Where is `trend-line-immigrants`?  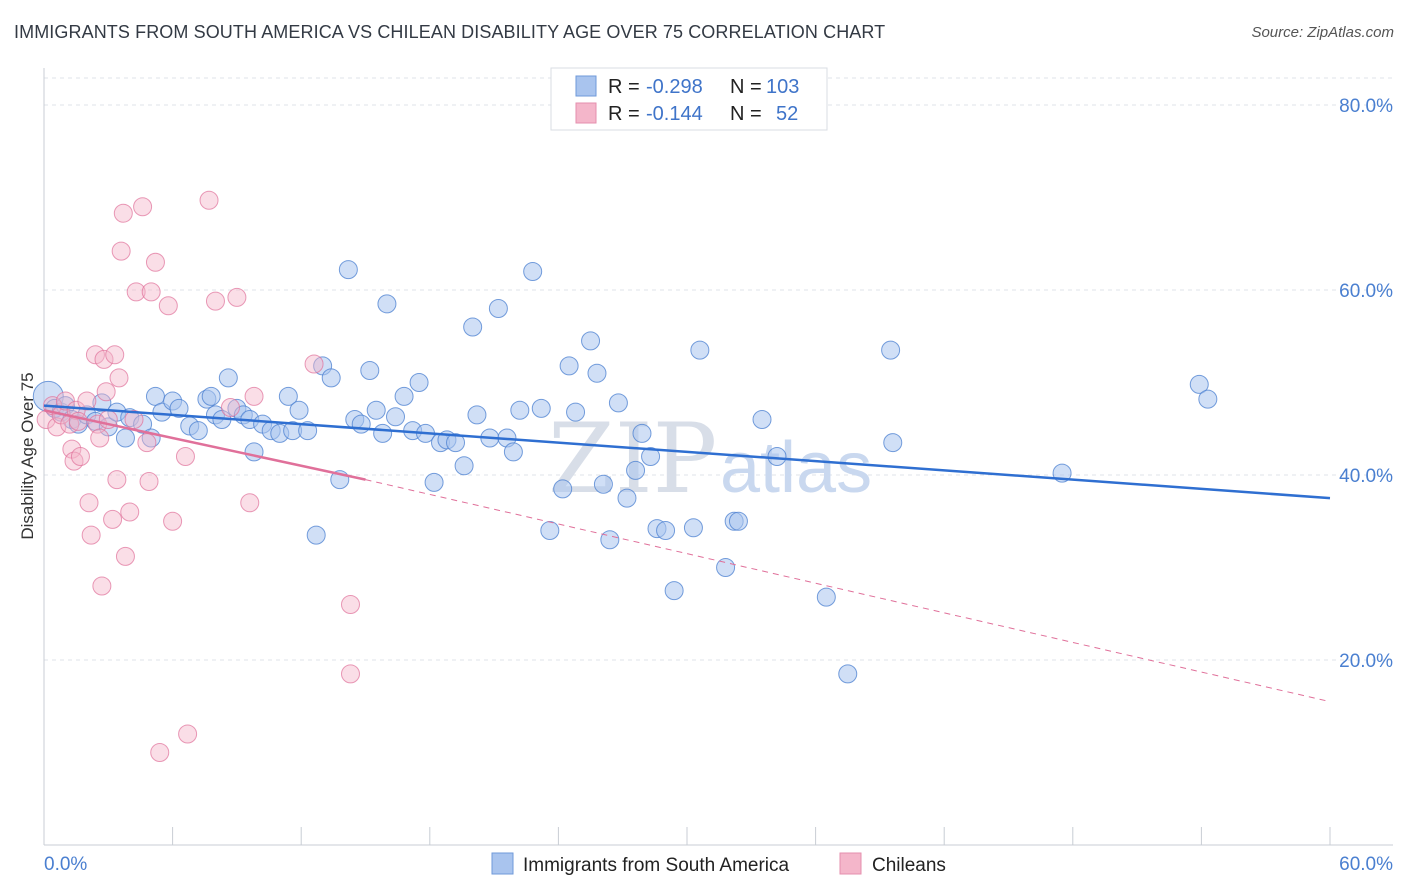
trend-line-immigrants is located at coordinates (687, 452).